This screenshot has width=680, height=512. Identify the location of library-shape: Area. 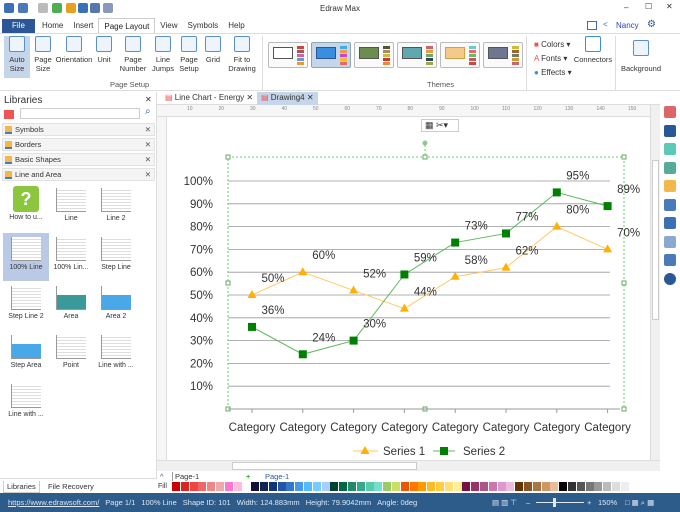
(71, 306).